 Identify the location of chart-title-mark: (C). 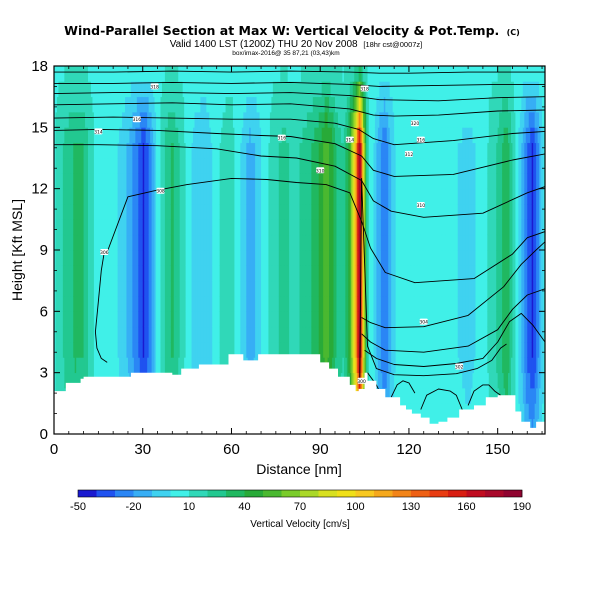
(513, 32).